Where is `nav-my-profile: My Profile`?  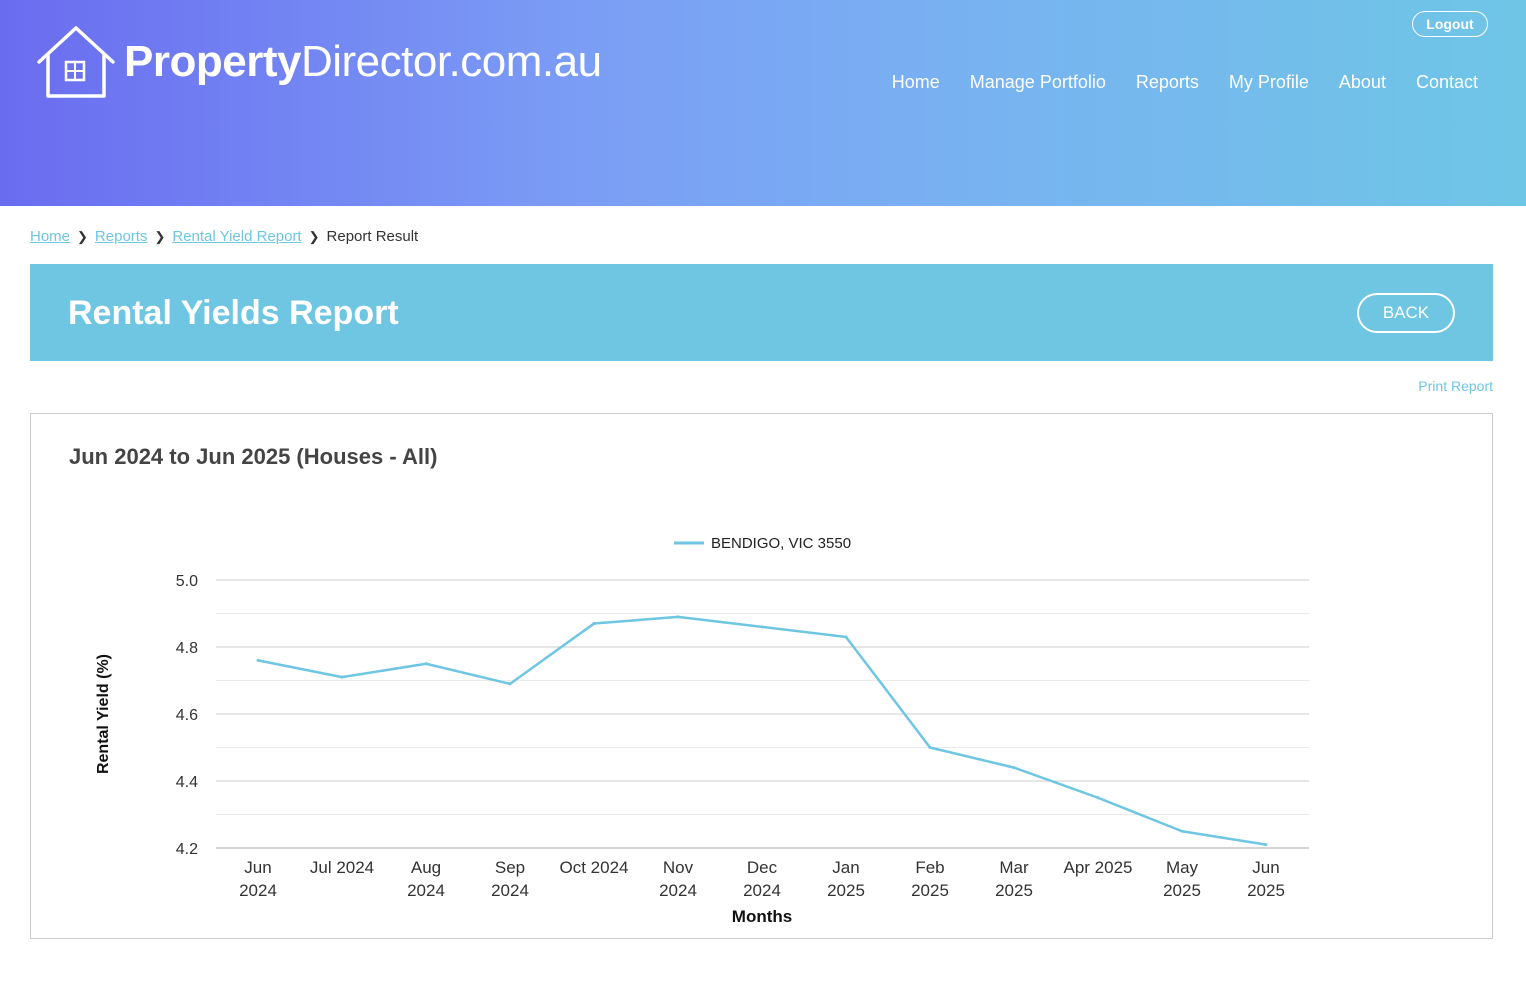
nav-my-profile: My Profile is located at coordinates (1268, 82).